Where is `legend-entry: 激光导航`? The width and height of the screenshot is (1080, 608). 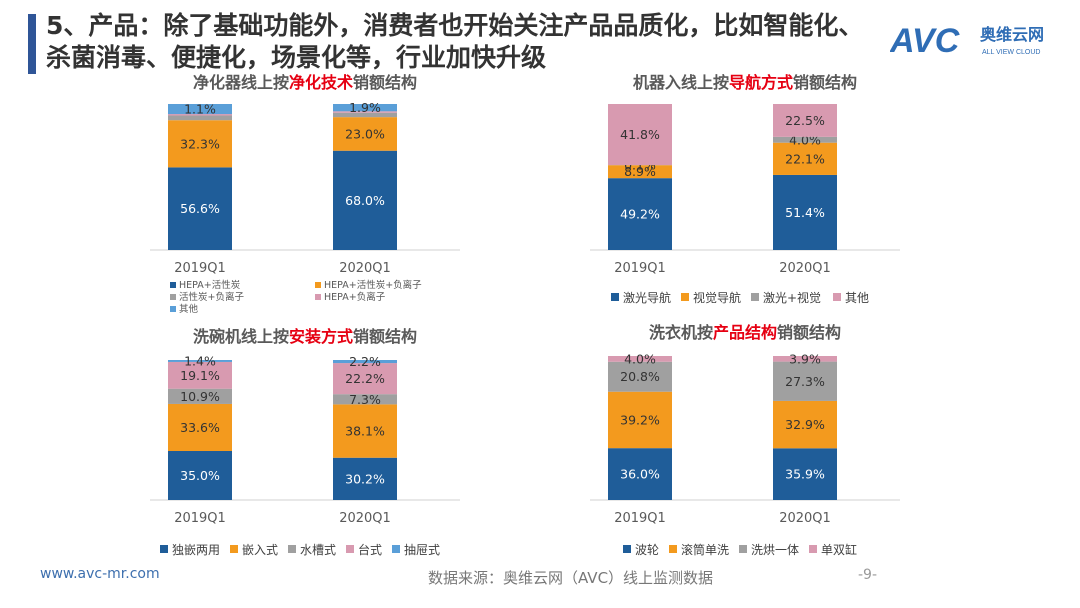 legend-entry: 激光导航 is located at coordinates (647, 297).